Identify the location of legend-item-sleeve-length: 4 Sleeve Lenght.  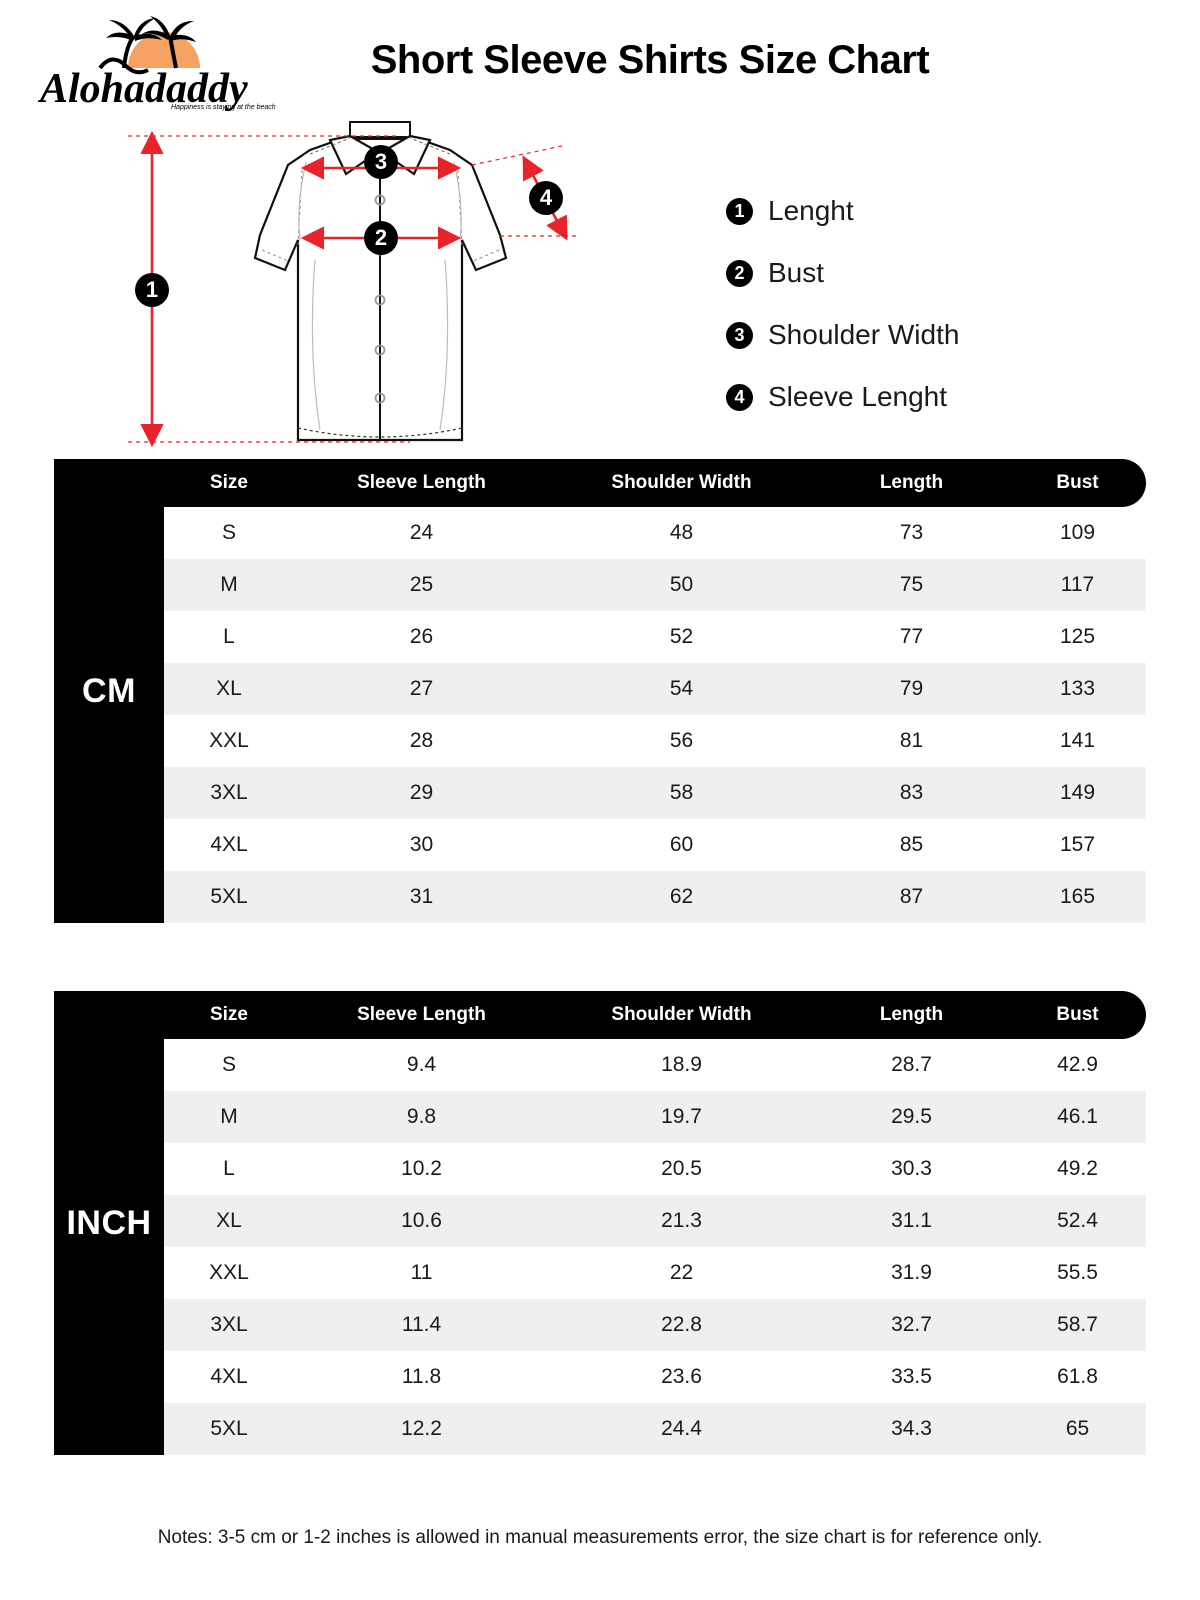
(886, 397).